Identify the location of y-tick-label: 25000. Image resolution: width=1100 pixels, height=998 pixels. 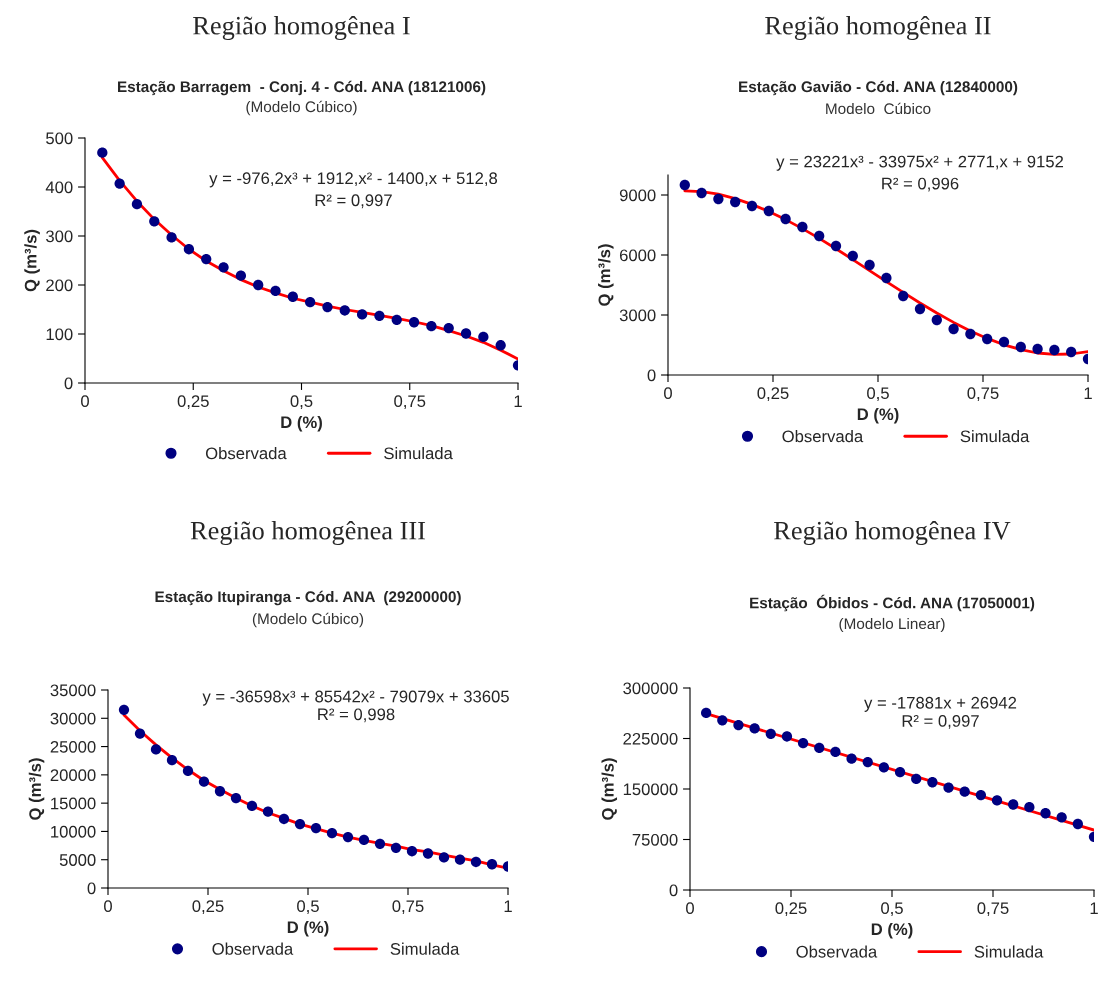
(73, 746).